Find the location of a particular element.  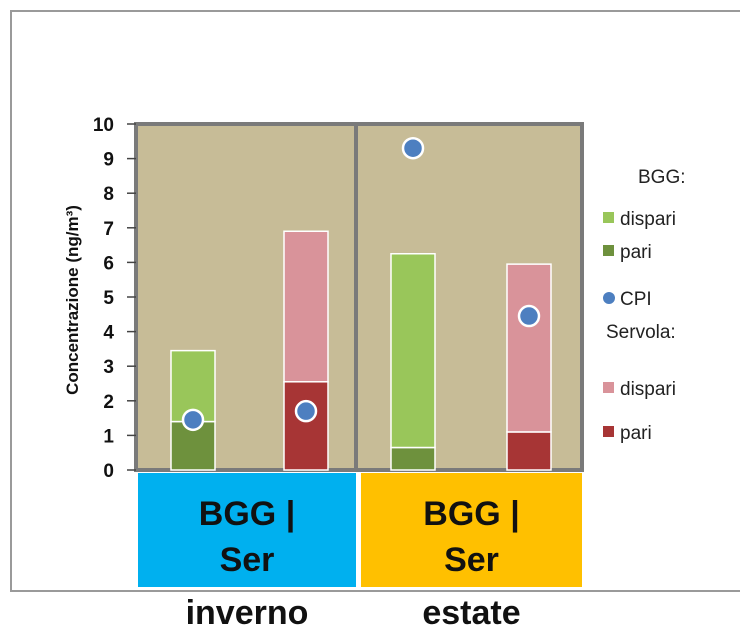

y-axis-title: Concentrazione (ng/m³) is located at coordinates (72, 300).